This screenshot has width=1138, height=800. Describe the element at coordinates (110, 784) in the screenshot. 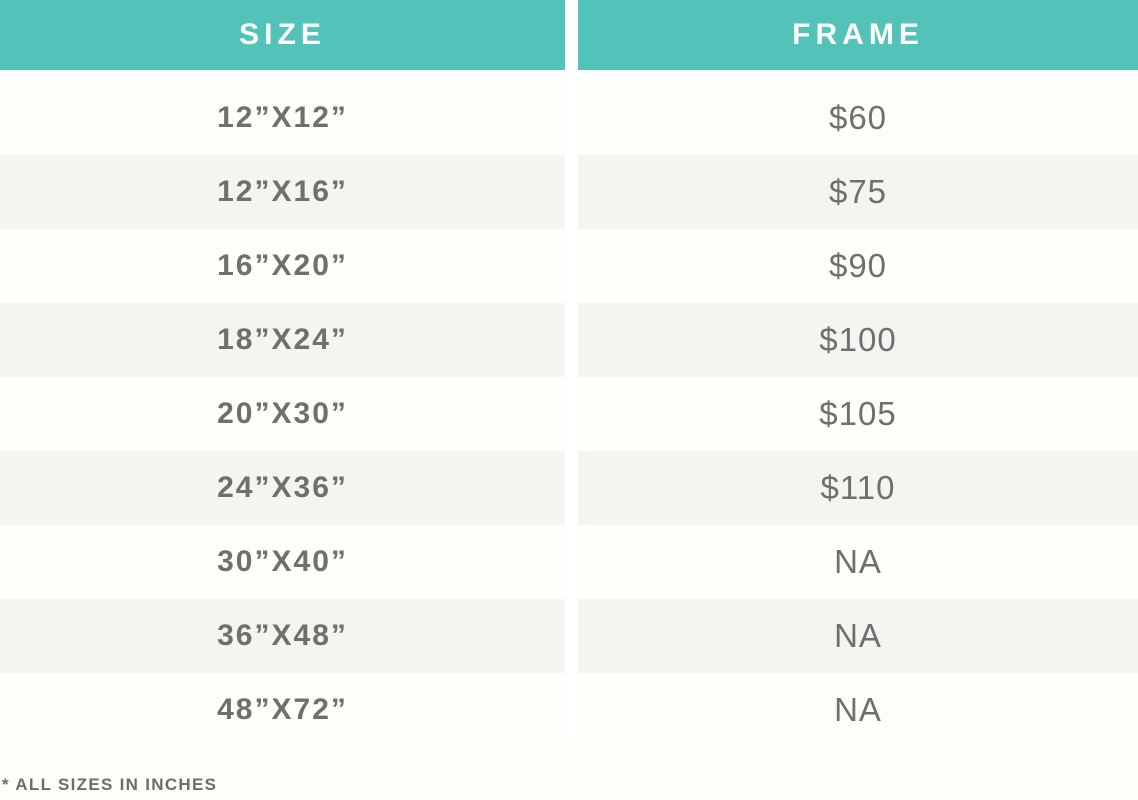

I see `footnote-all-sizes-in-inches: * ALL SIZES IN INCHES` at that location.